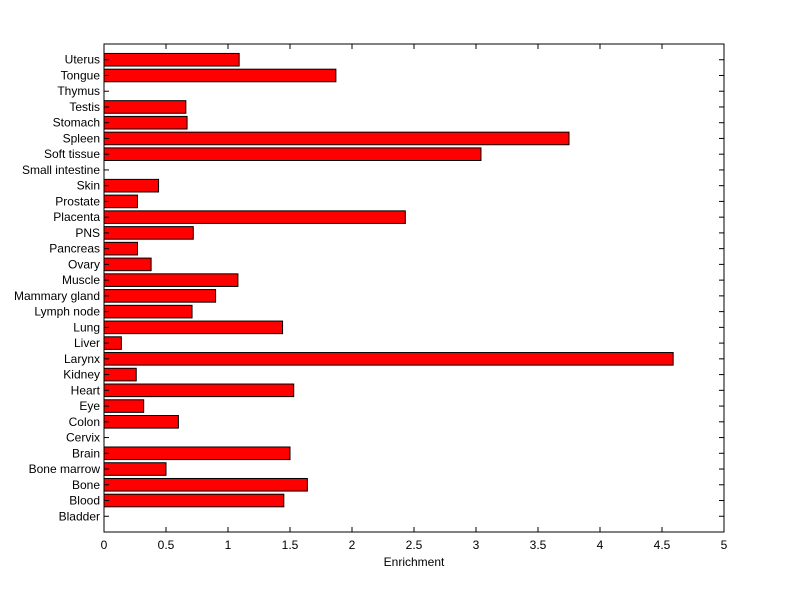 This screenshot has width=800, height=599. Describe the element at coordinates (84, 107) in the screenshot. I see `y-tick-label: Testis` at that location.